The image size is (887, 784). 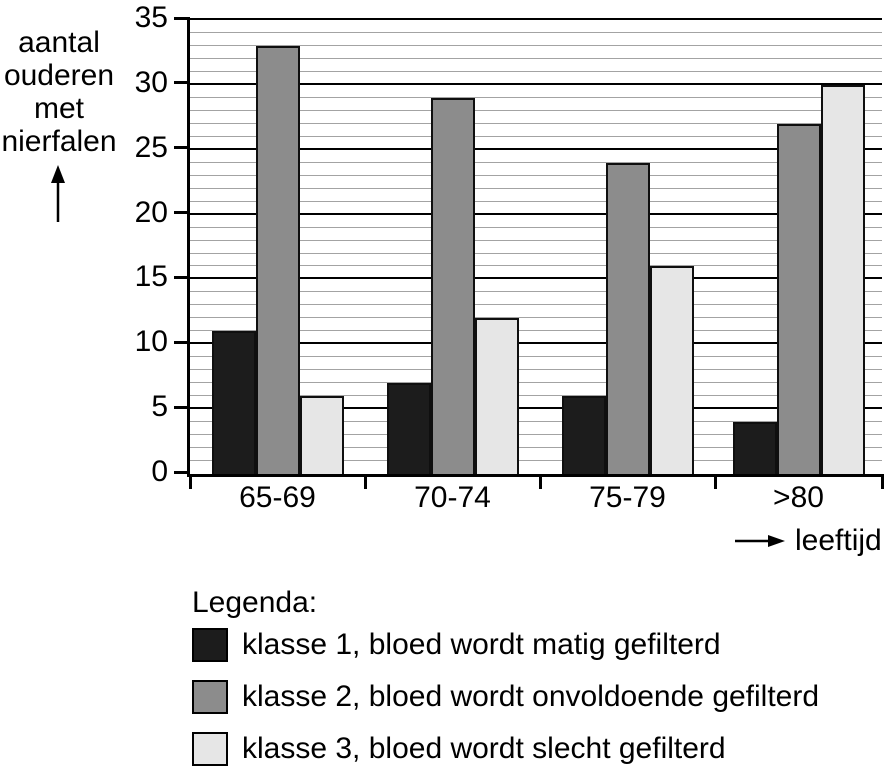 I want to click on x-axis-label: leeftijd, so click(x=838, y=540).